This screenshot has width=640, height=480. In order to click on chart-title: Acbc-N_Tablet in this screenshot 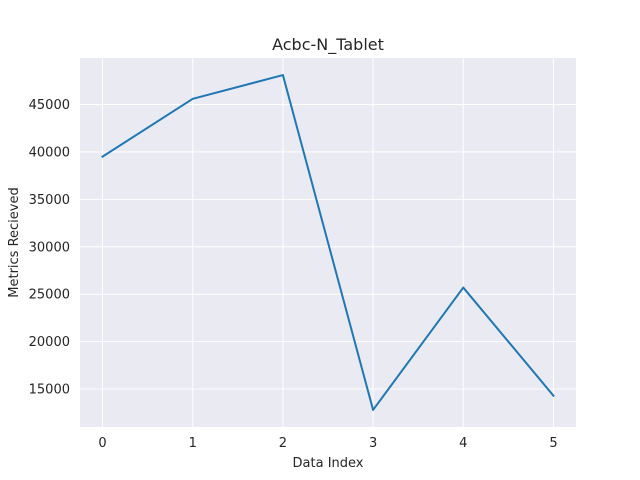, I will do `click(328, 45)`.